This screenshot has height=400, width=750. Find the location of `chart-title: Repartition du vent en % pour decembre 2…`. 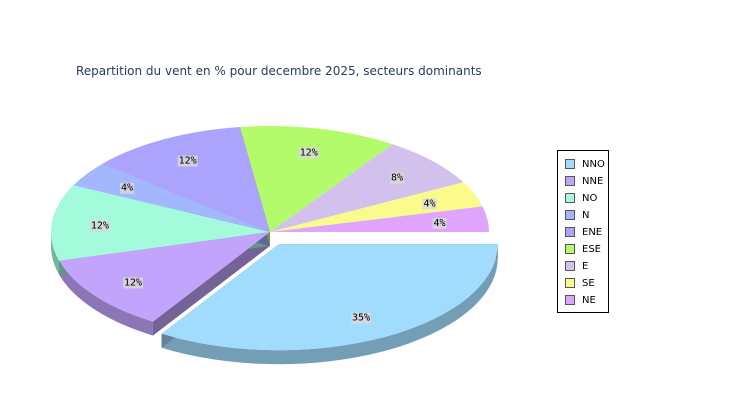

chart-title: Repartition du vent en % pour decembre 2… is located at coordinates (279, 71).